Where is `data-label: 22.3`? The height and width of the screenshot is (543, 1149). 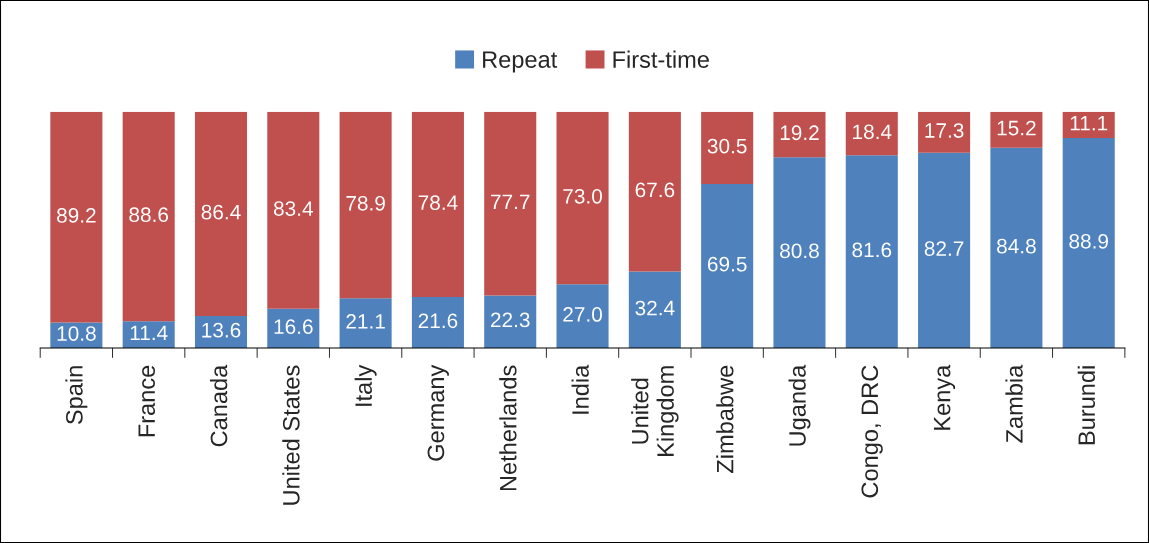 data-label: 22.3 is located at coordinates (510, 320).